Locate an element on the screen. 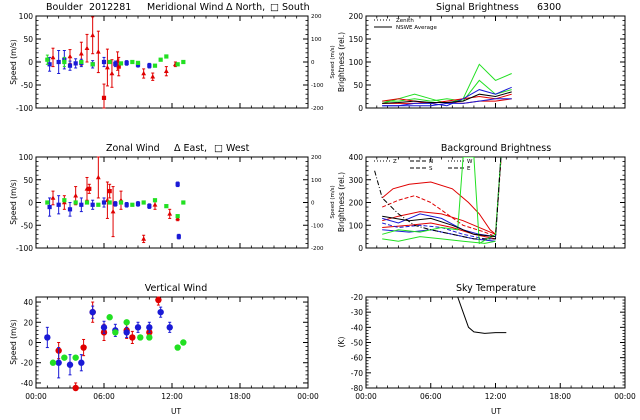 This screenshot has height=420, width=640. meridional-right-ylabel: Speed (m/s) is located at coordinates (333, 61).